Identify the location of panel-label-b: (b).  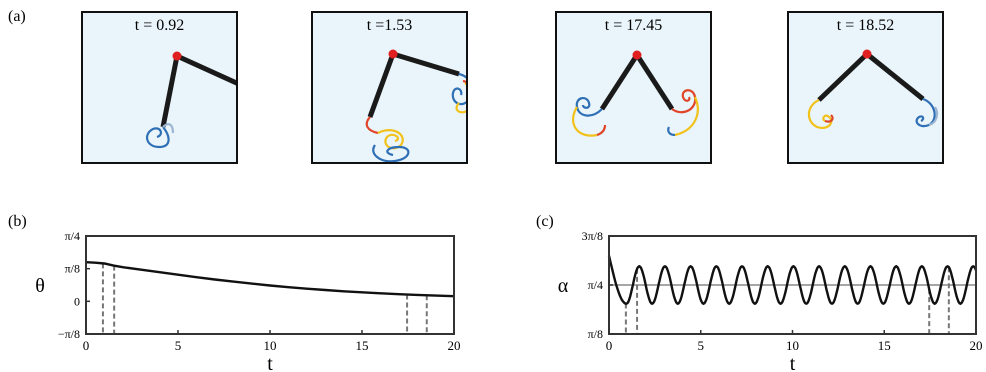
(17, 221).